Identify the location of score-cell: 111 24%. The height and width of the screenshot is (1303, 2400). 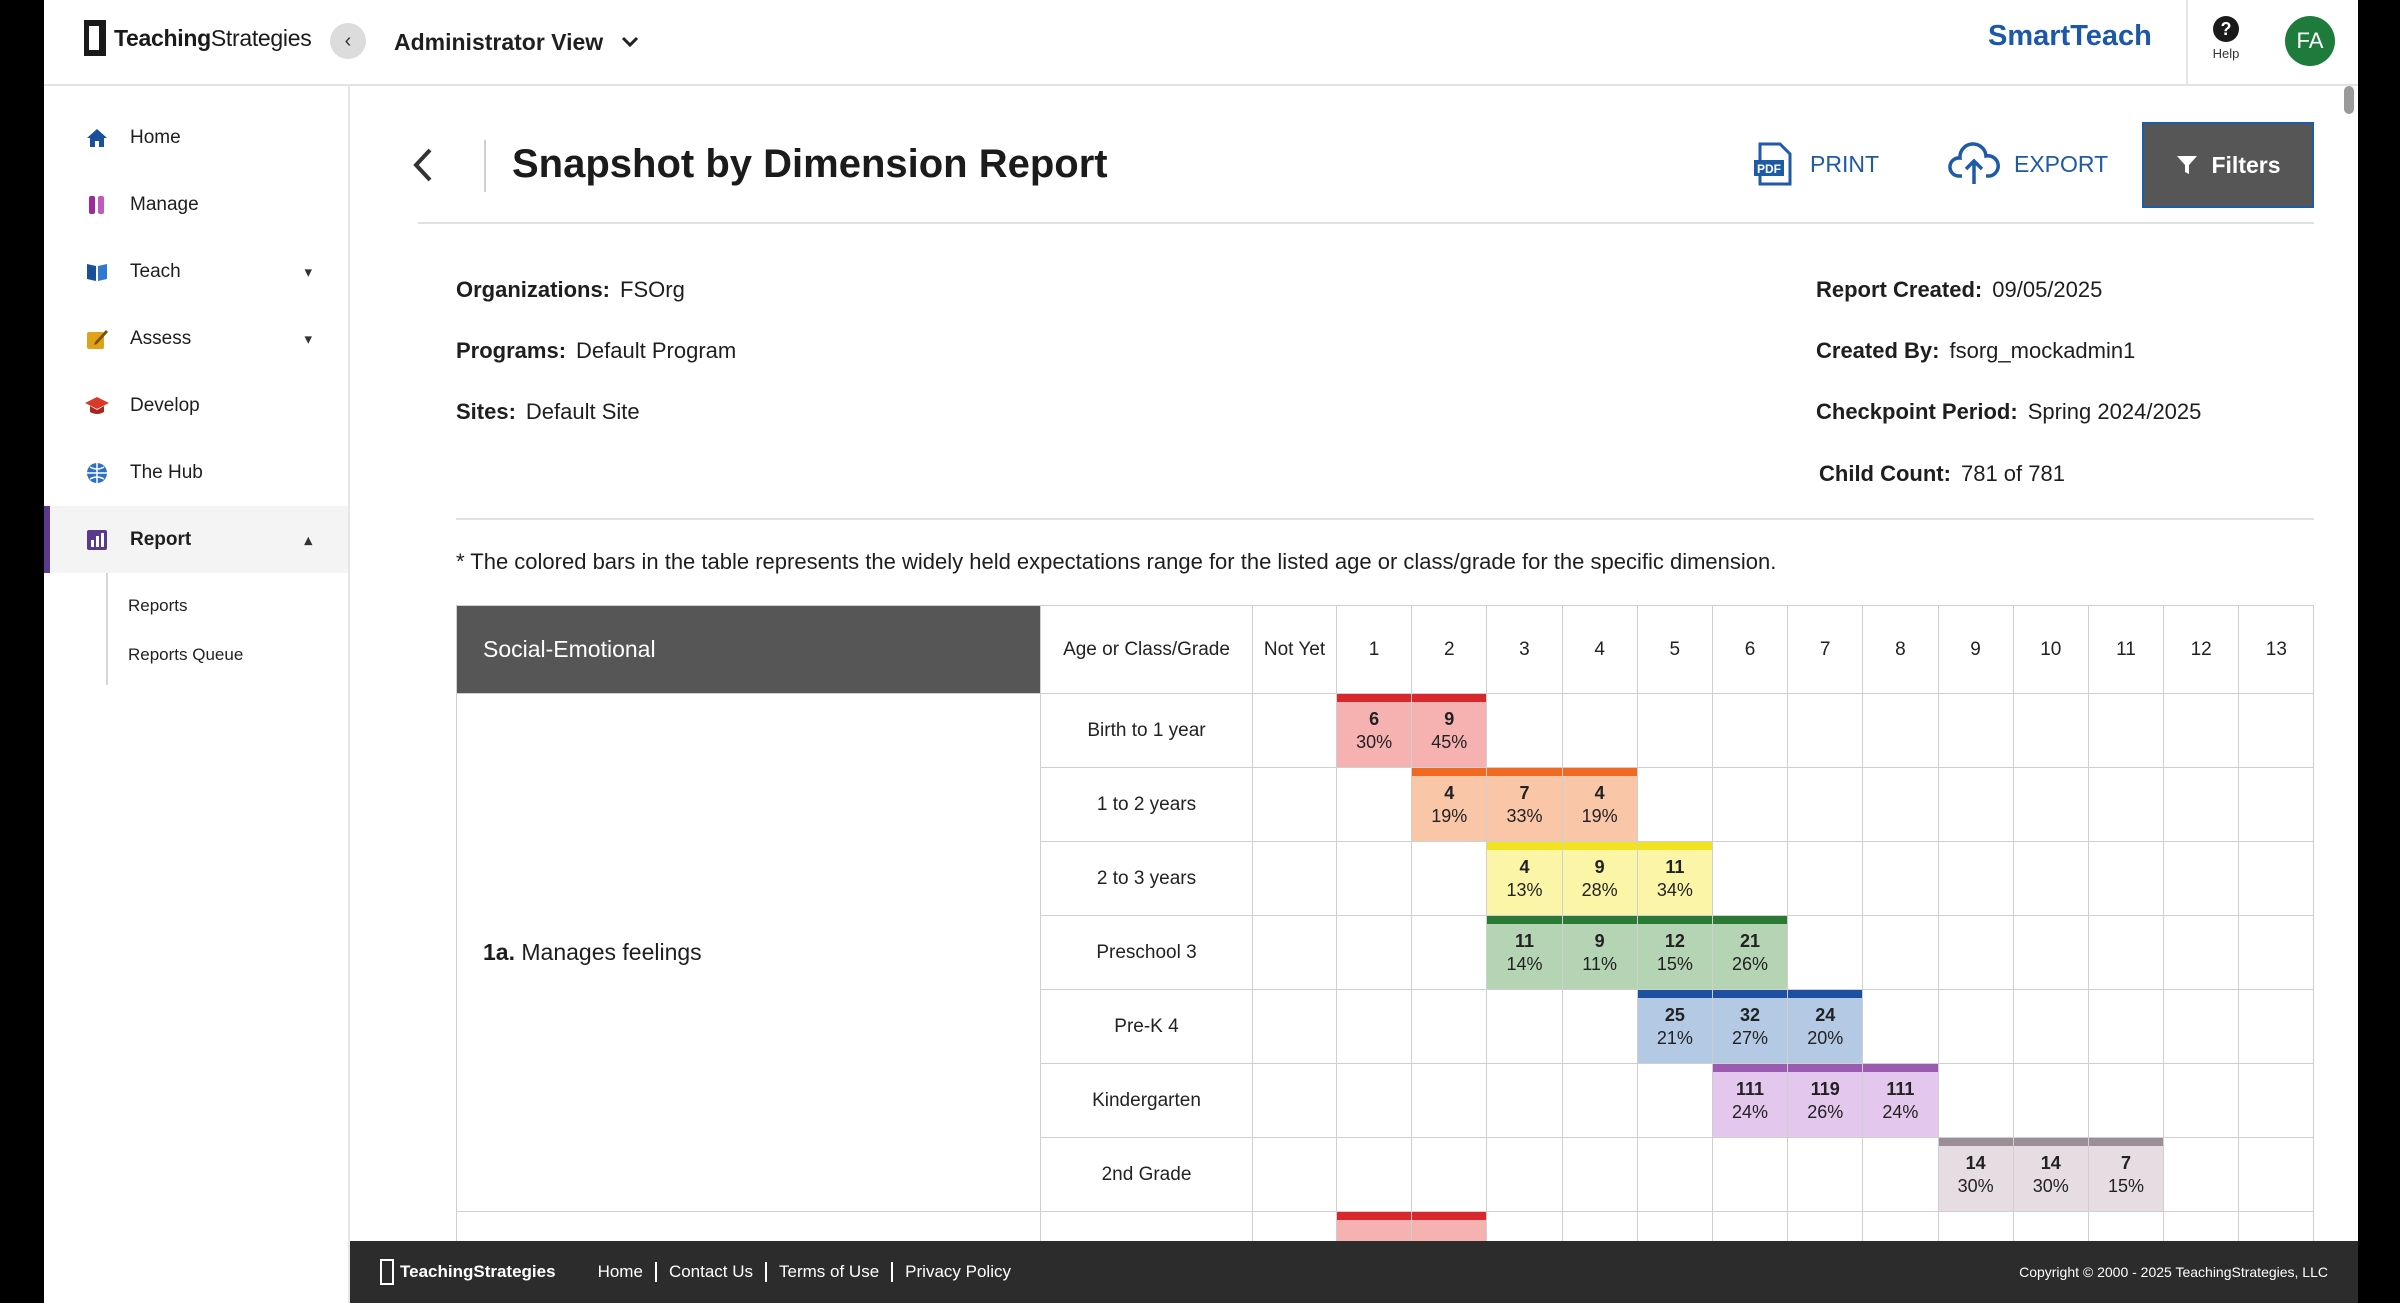
(1900, 1100).